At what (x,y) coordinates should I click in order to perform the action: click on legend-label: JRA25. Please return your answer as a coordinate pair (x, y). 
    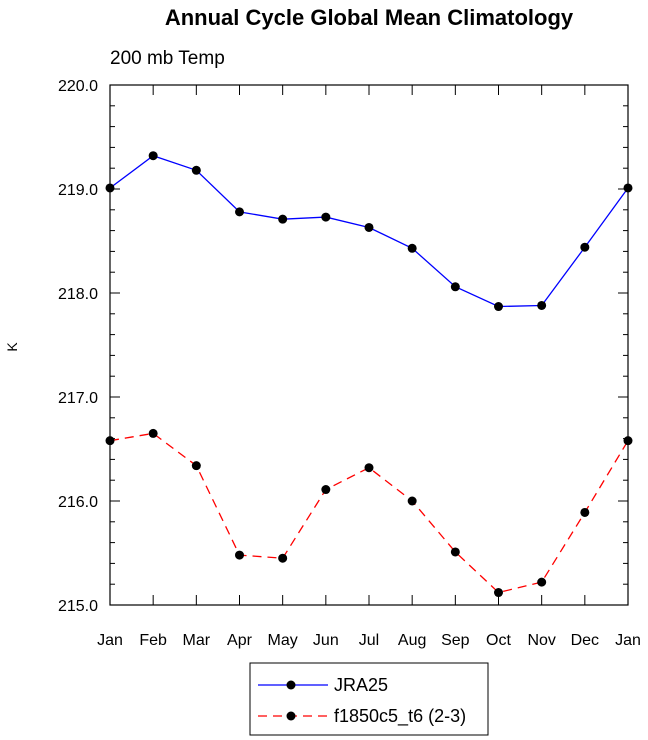
    Looking at the image, I should click on (361, 685).